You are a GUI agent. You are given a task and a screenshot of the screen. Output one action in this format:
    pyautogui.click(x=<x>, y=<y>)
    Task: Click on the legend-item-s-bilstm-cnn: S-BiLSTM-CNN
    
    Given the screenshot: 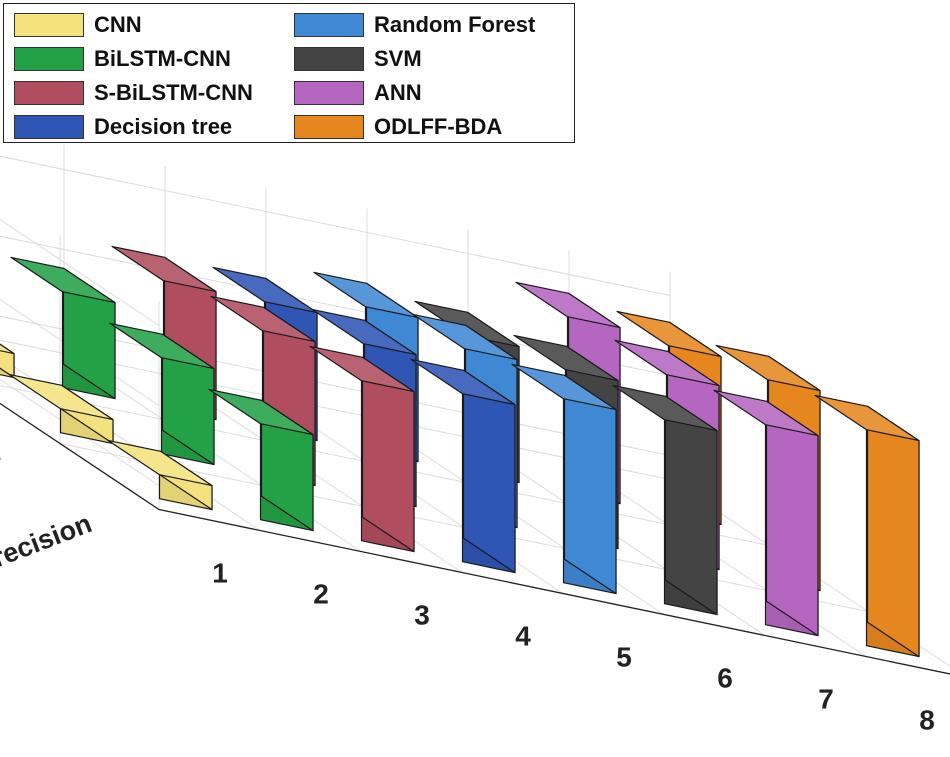 What is the action you would take?
    pyautogui.click(x=133, y=93)
    